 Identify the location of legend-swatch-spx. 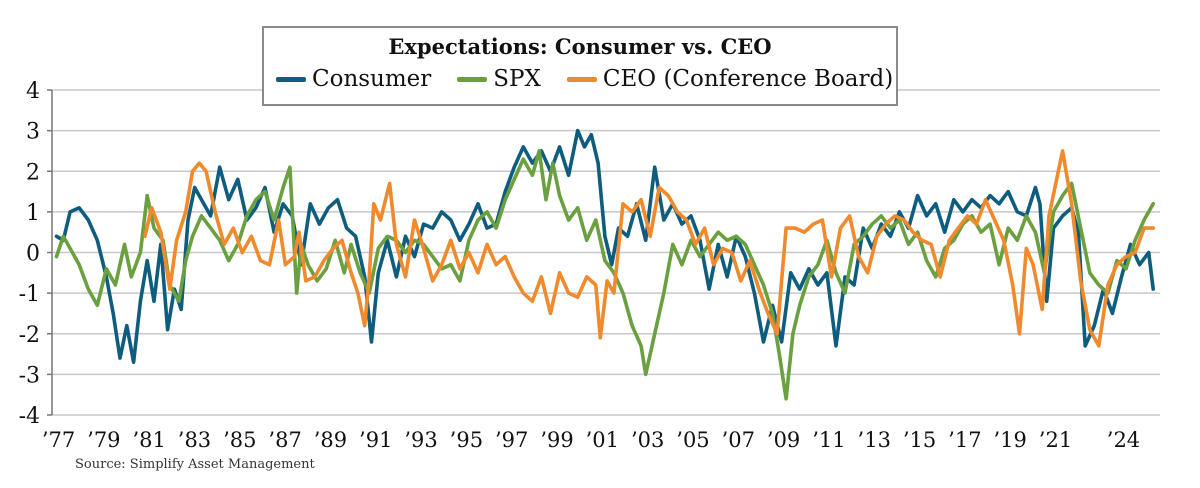
(472, 79).